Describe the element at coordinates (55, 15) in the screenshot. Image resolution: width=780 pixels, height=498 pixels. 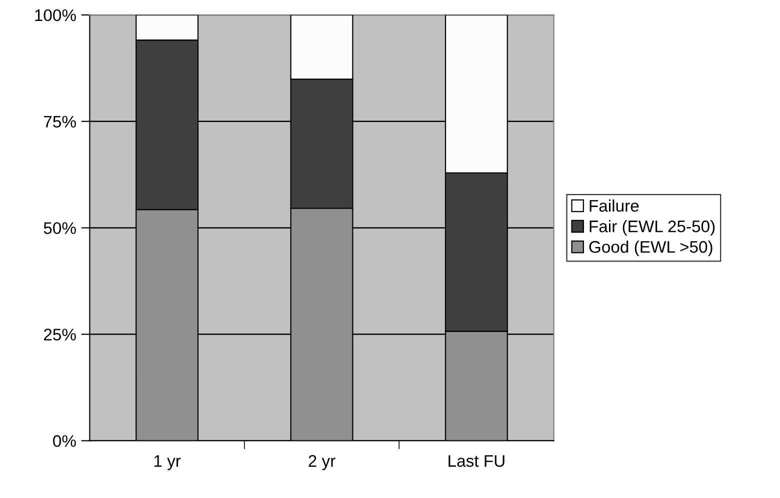
I see `y-tick-label: 100%` at that location.